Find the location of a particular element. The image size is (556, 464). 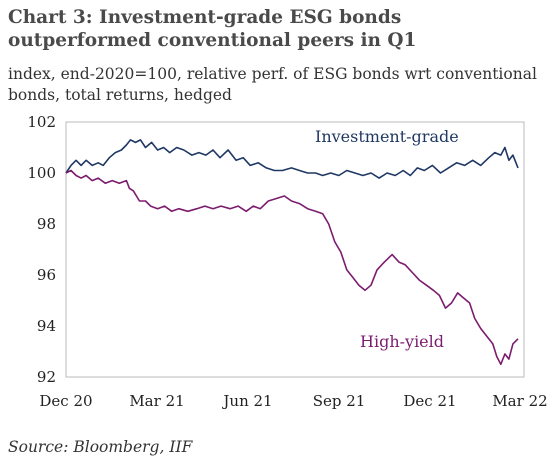

y-tick-label: 96 is located at coordinates (46, 275).